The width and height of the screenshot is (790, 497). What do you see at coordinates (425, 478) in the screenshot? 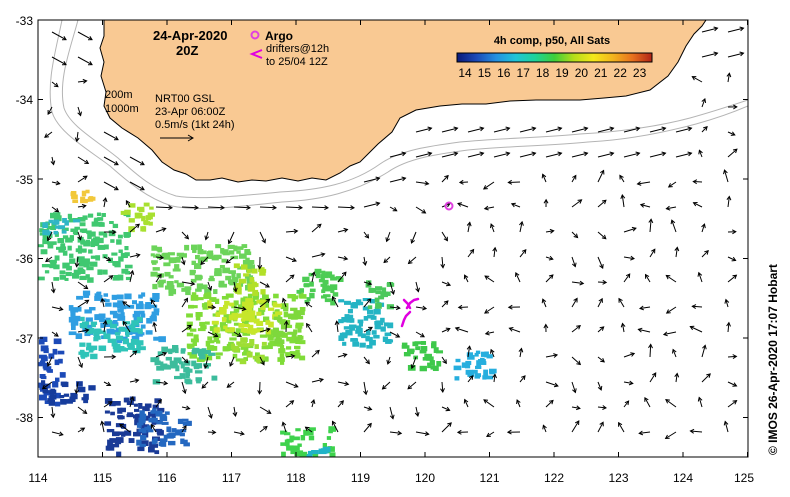
I see `x-tick-label: 120` at bounding box center [425, 478].